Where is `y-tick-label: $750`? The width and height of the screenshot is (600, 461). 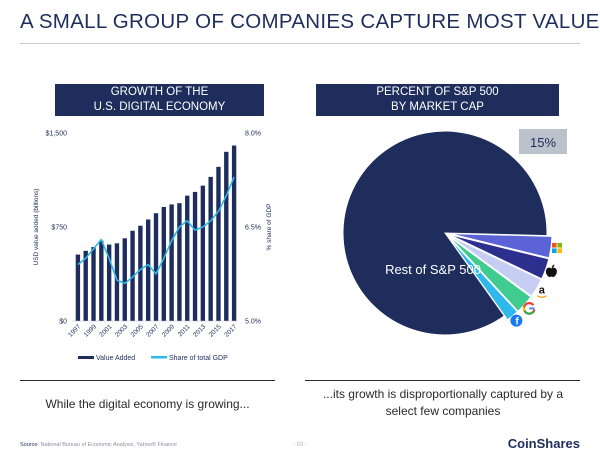
y-tick-label: $750 is located at coordinates (59, 228).